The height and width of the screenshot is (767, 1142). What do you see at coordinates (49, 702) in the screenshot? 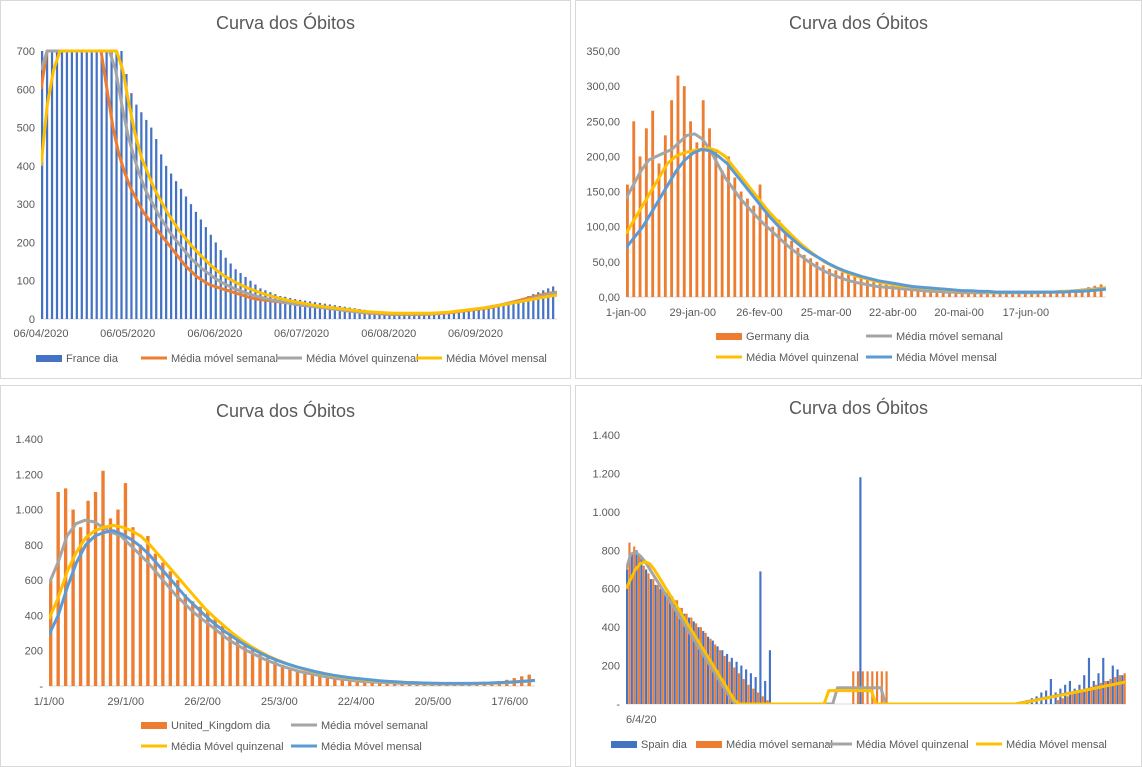
I see `x-tick-label: 1/1/00` at bounding box center [49, 702].